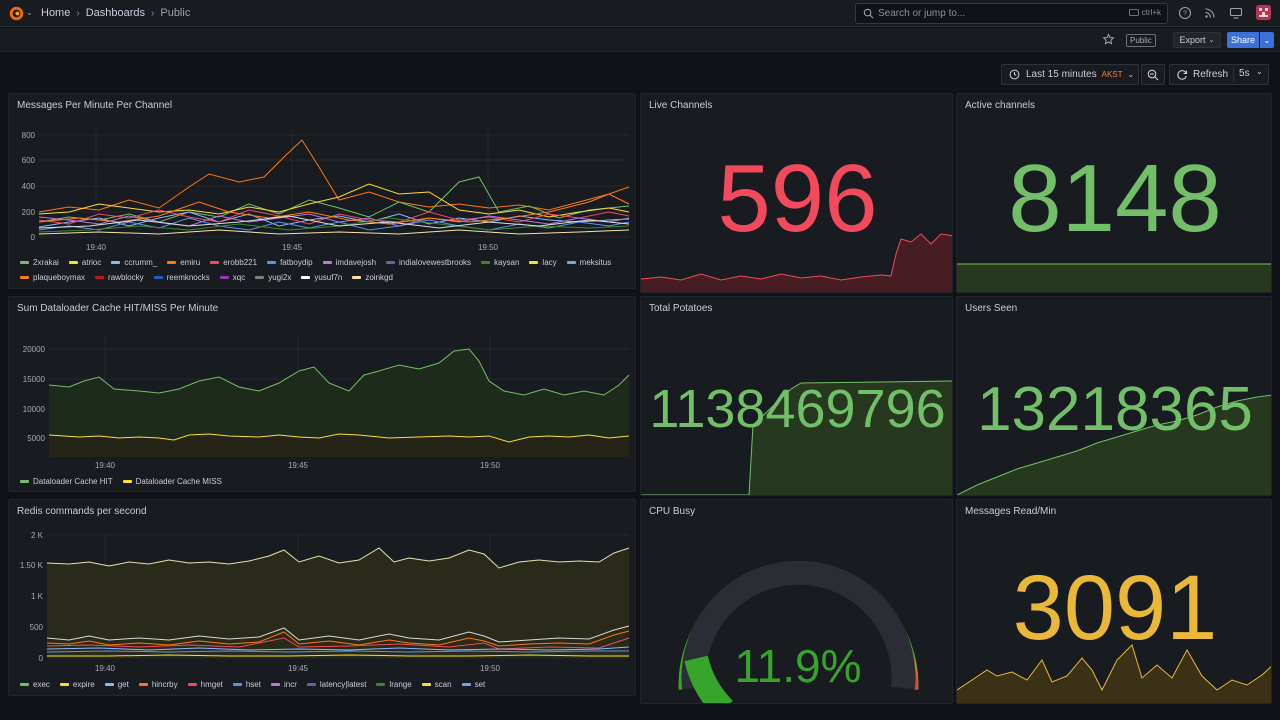 Image resolution: width=1280 pixels, height=720 pixels. Describe the element at coordinates (356, 262) in the screenshot. I see `legend-label: imdavejosh` at that location.